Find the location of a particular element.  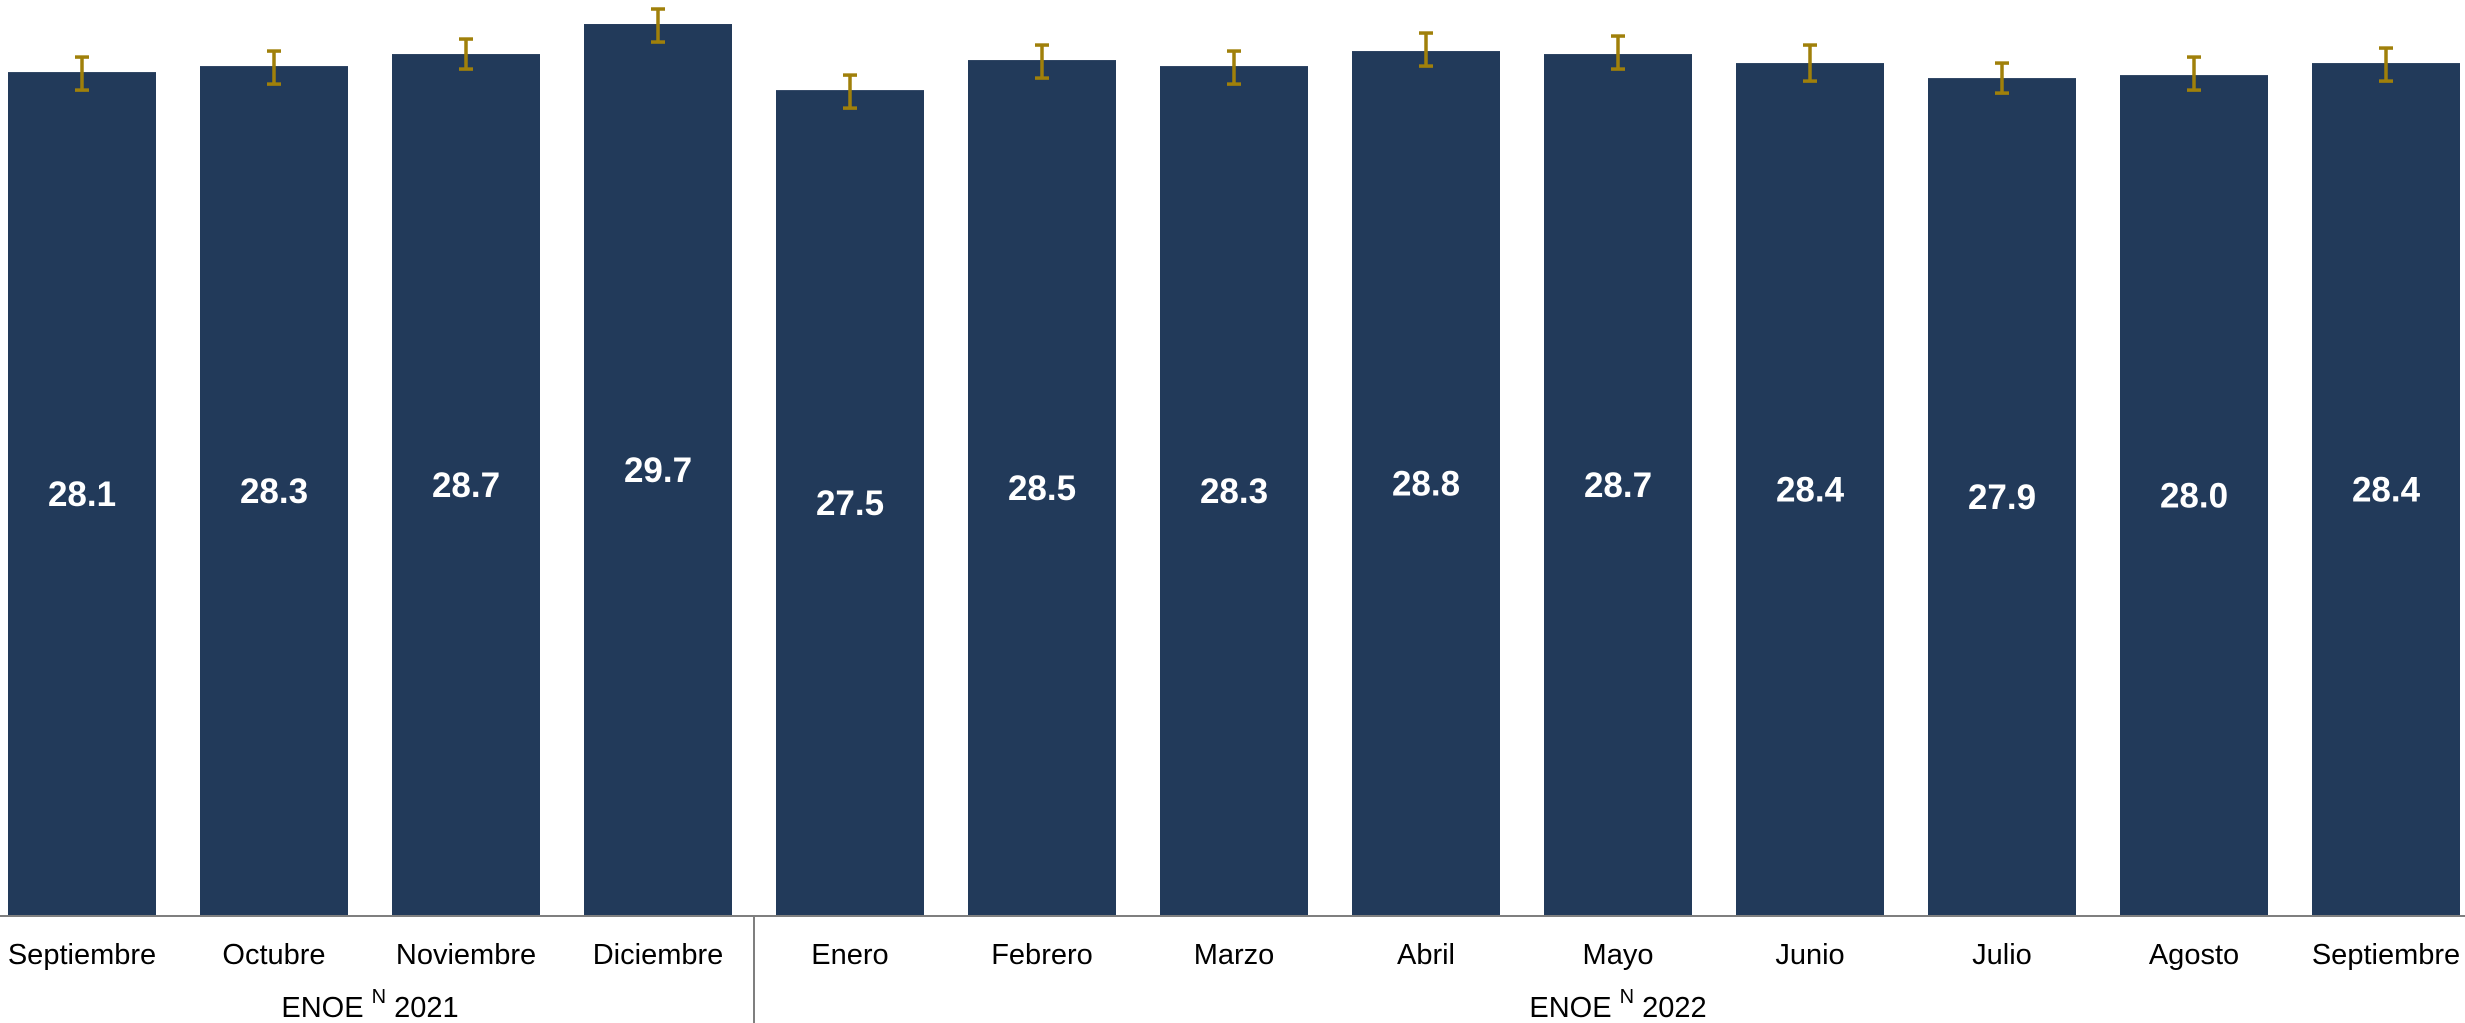

group-label: ENOE N 2022 is located at coordinates (1617, 1004).